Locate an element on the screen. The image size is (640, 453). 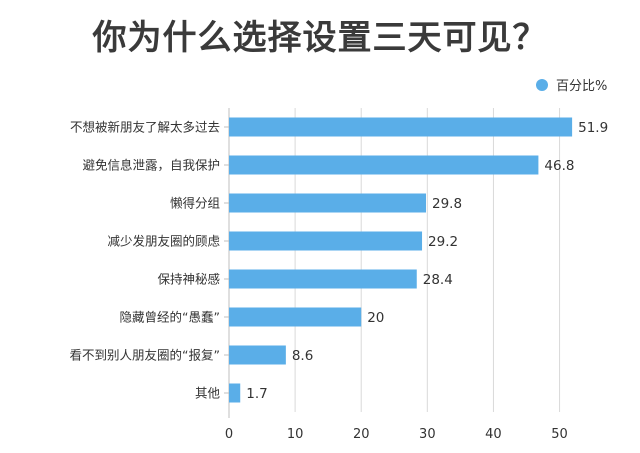
value-label: 20 is located at coordinates (375, 318).